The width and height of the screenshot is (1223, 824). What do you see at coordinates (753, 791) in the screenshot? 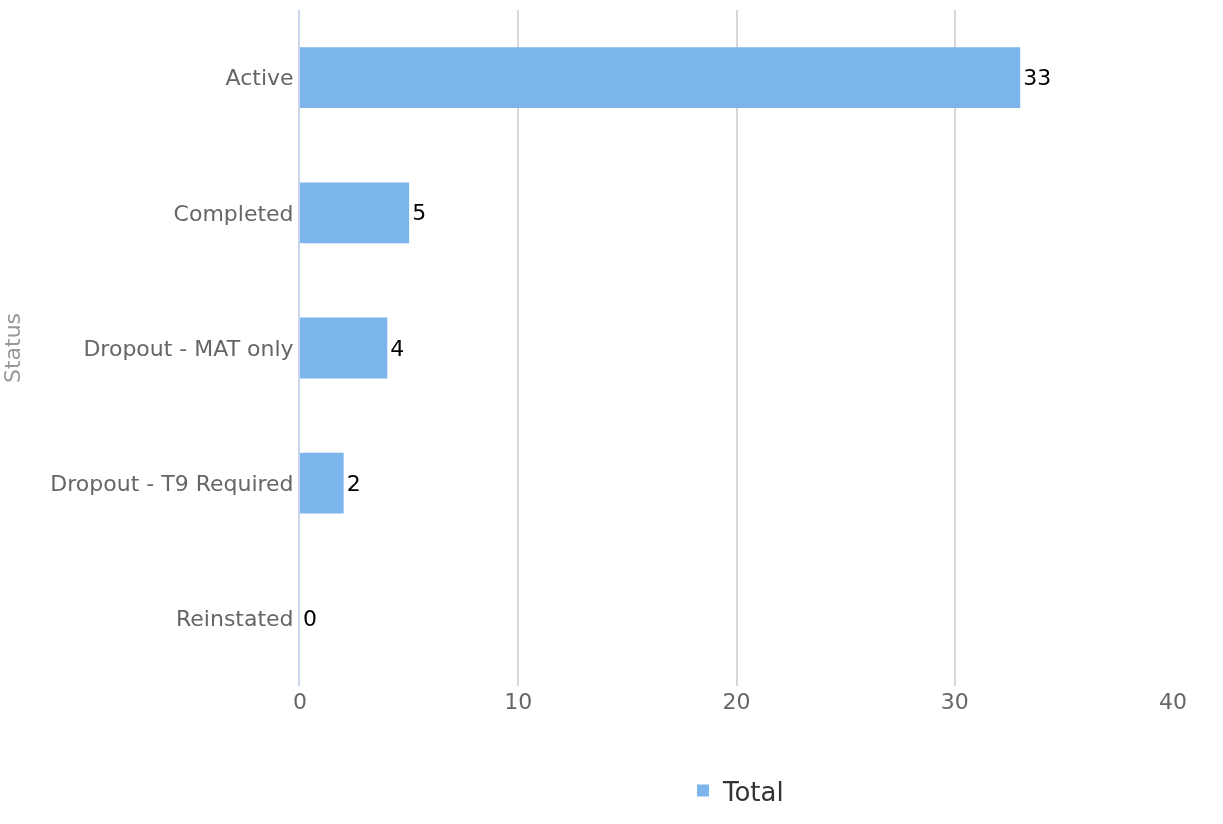
I see `legend-label: Total` at bounding box center [753, 791].